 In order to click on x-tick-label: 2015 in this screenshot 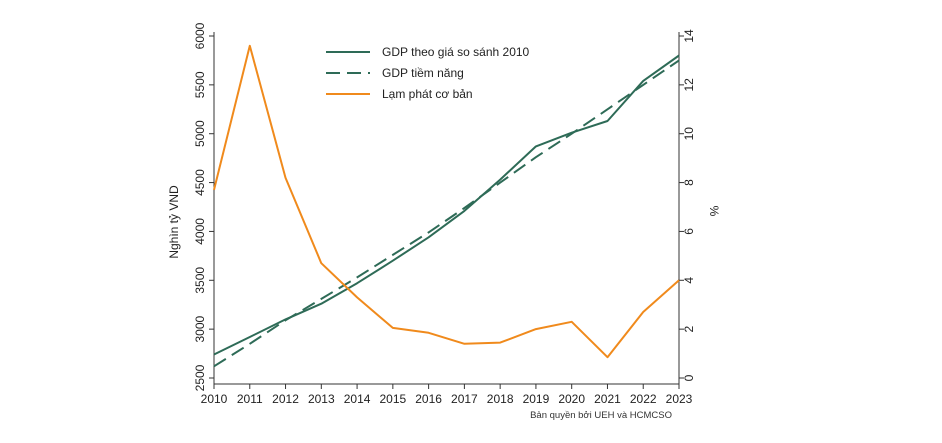, I will do `click(392, 399)`.